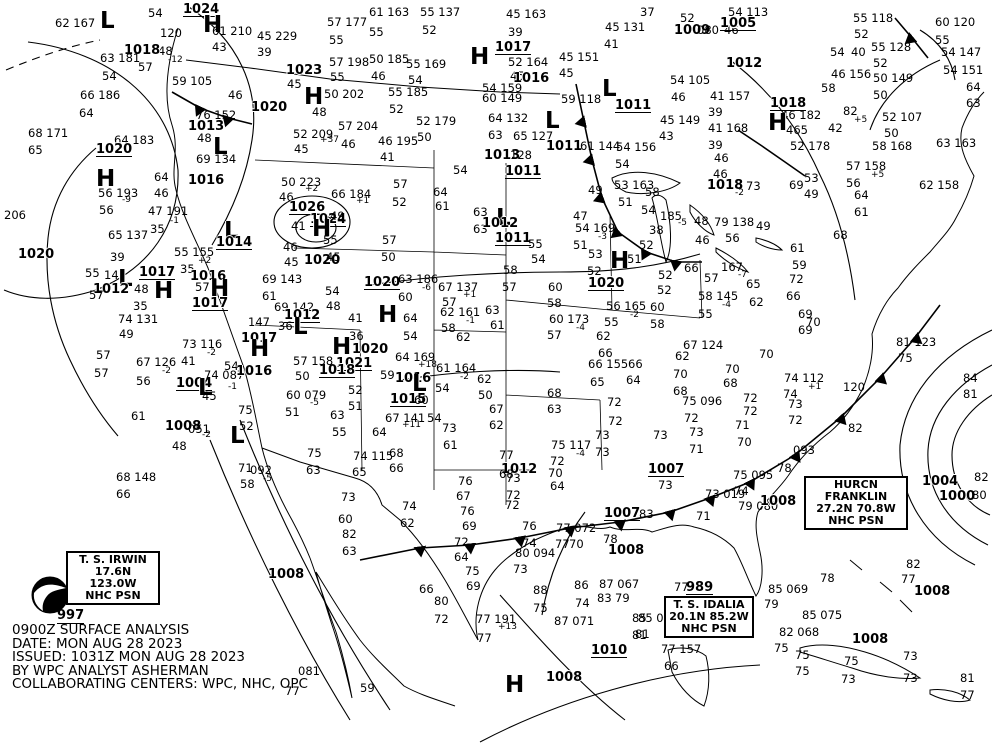  Describe the element at coordinates (261, 470) in the screenshot. I see `station-value: 092` at that location.